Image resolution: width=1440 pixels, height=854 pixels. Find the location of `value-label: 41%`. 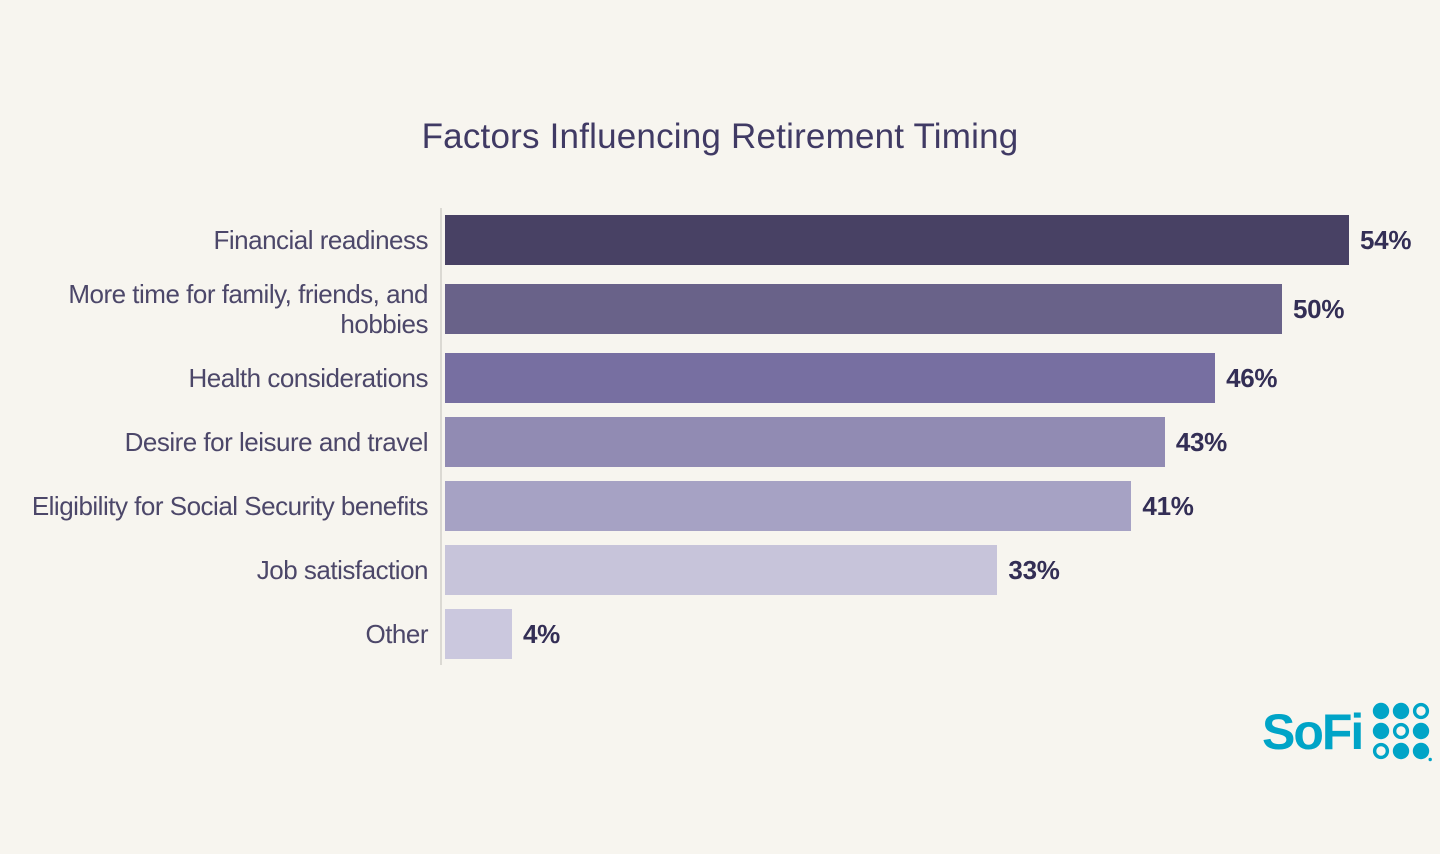

value-label: 41% is located at coordinates (1168, 505).